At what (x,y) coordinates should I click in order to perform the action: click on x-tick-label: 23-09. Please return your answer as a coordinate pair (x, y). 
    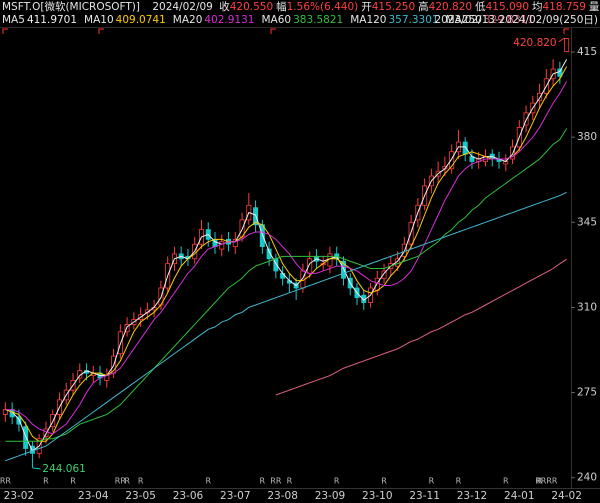
    Looking at the image, I should click on (330, 496).